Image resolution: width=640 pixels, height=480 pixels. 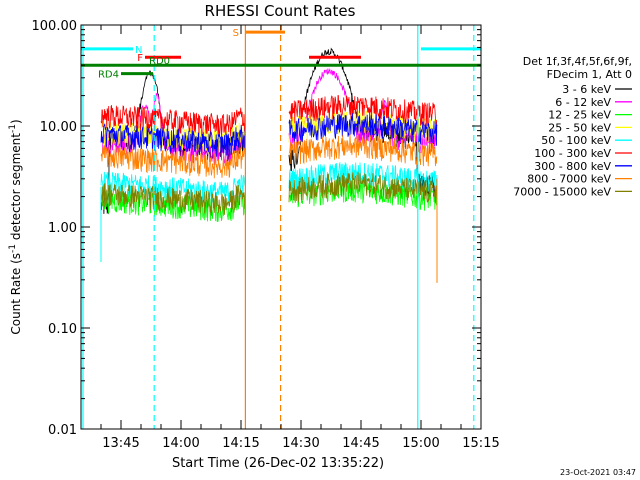 I want to click on annotation-label-n: N, so click(x=138, y=50).